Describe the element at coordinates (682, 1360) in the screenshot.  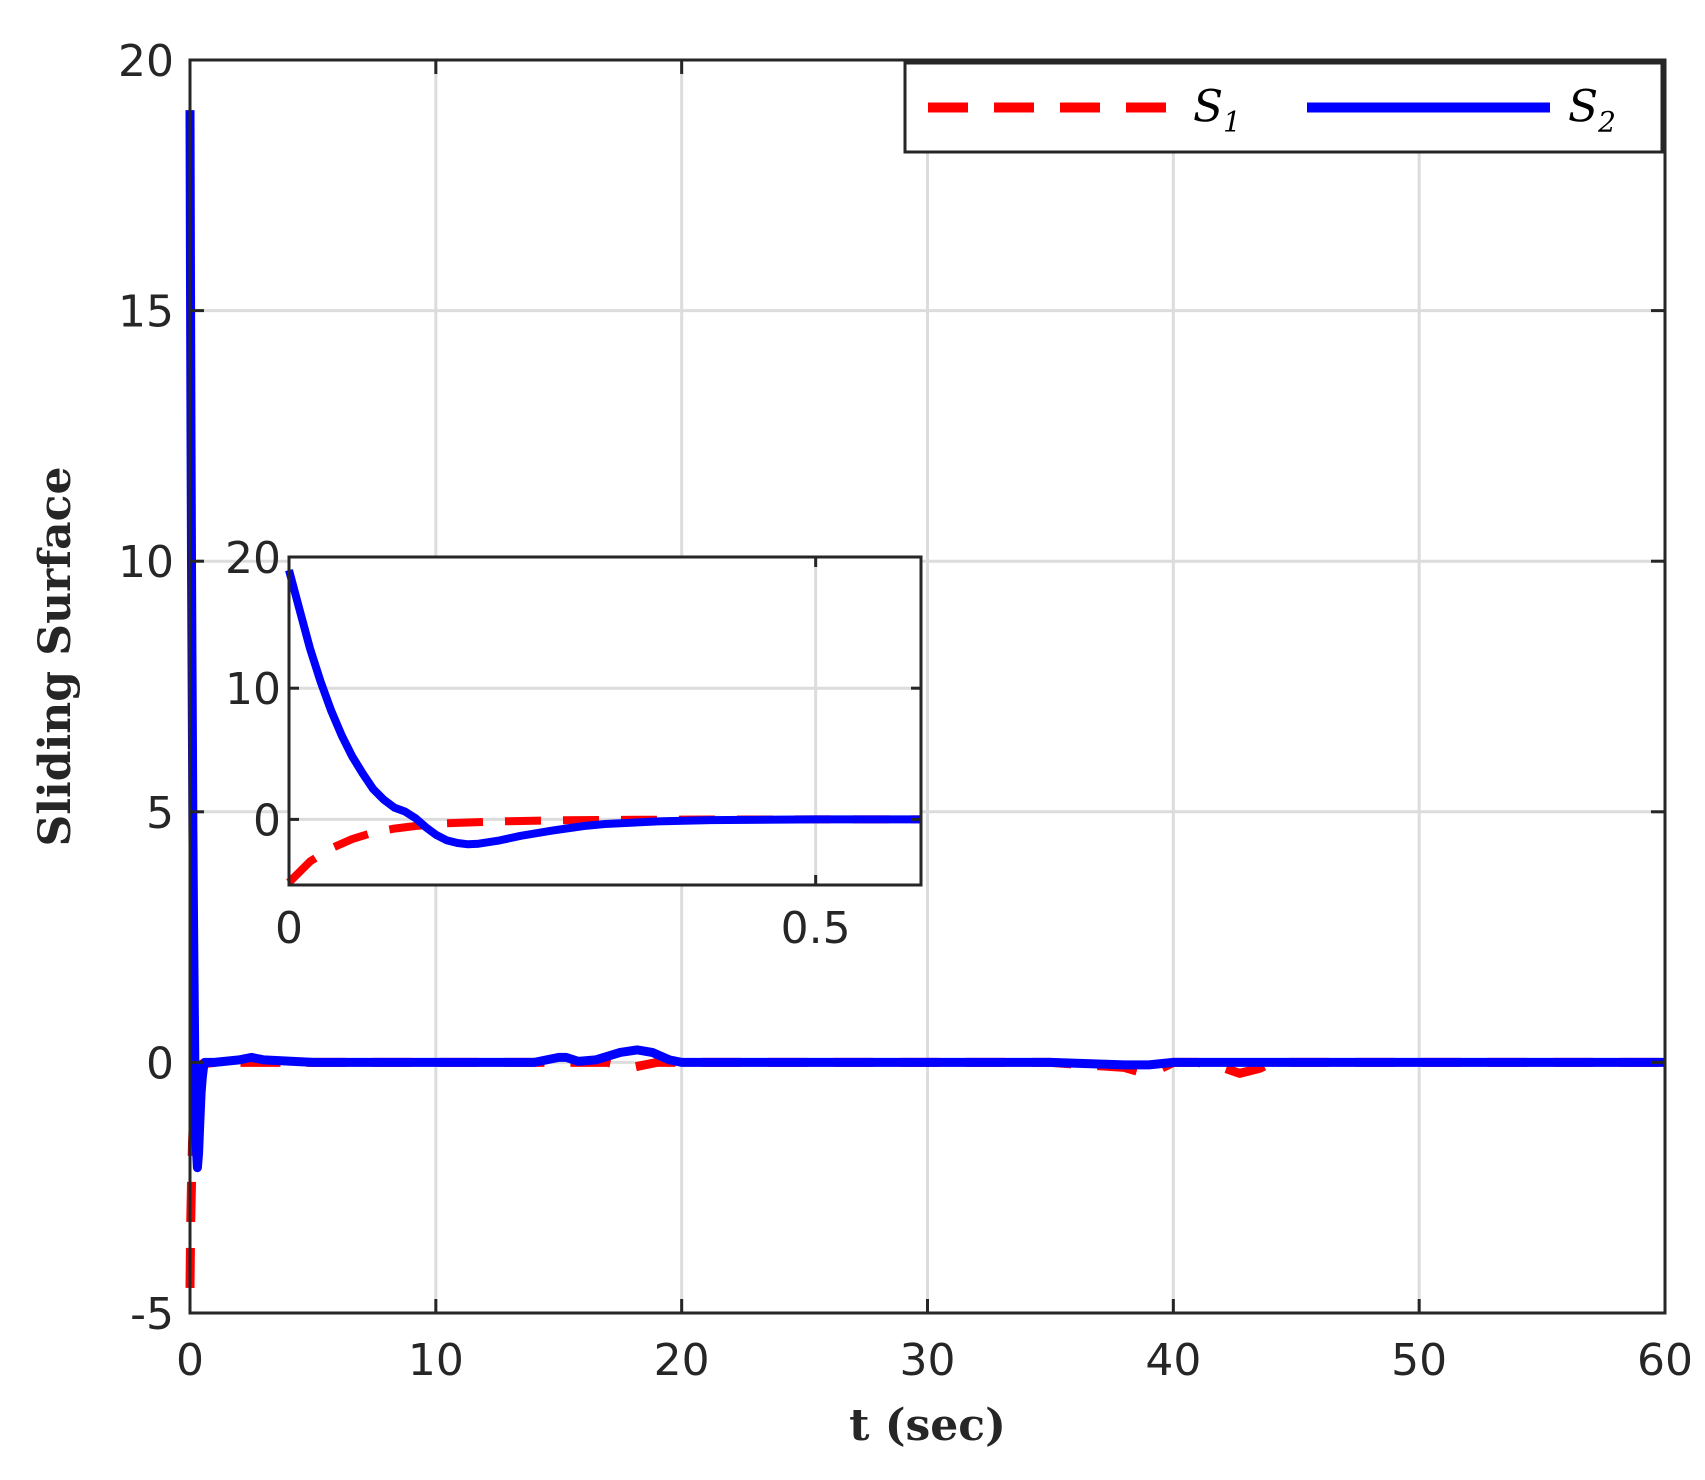
I see `x-tick-label: 20` at that location.